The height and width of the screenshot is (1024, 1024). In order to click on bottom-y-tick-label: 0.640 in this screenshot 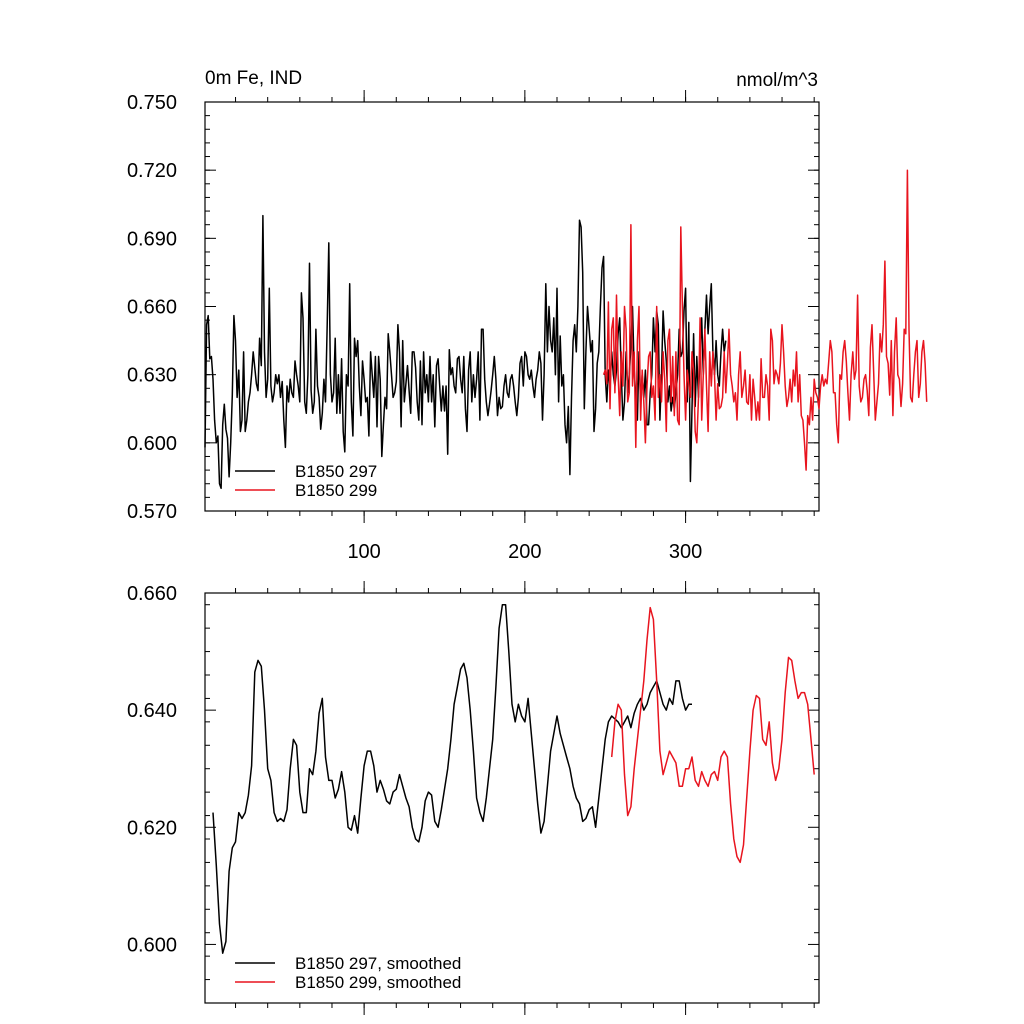, I will do `click(152, 711)`.